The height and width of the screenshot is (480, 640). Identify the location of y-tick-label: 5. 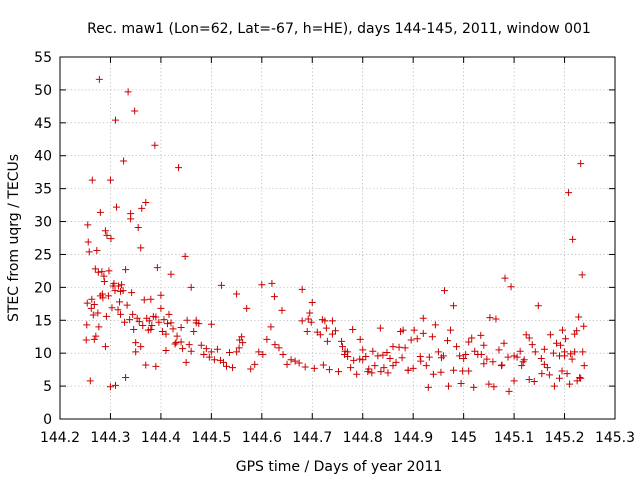
(47, 387).